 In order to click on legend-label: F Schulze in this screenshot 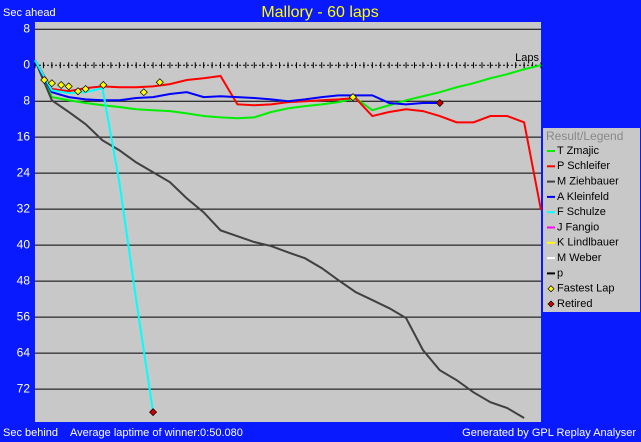, I will do `click(581, 212)`.